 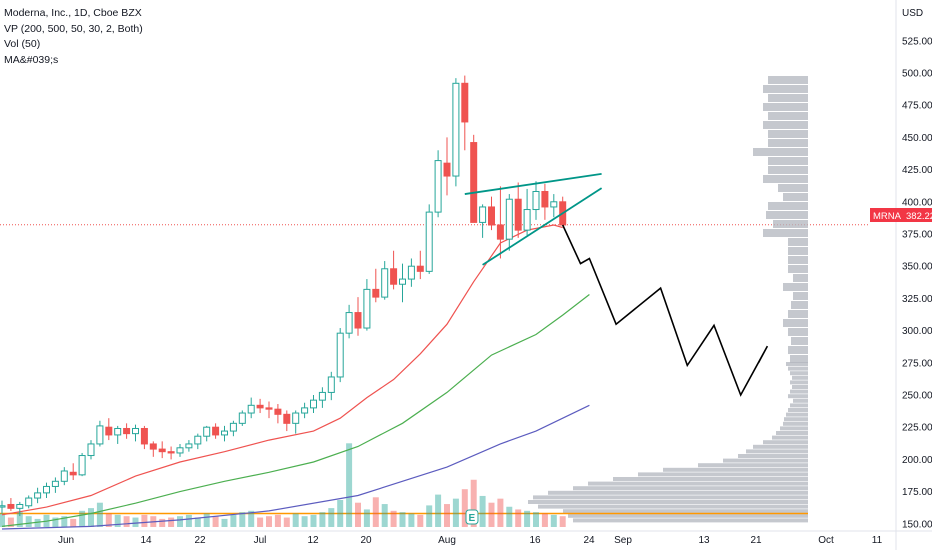 I want to click on projection-path, so click(x=665, y=310).